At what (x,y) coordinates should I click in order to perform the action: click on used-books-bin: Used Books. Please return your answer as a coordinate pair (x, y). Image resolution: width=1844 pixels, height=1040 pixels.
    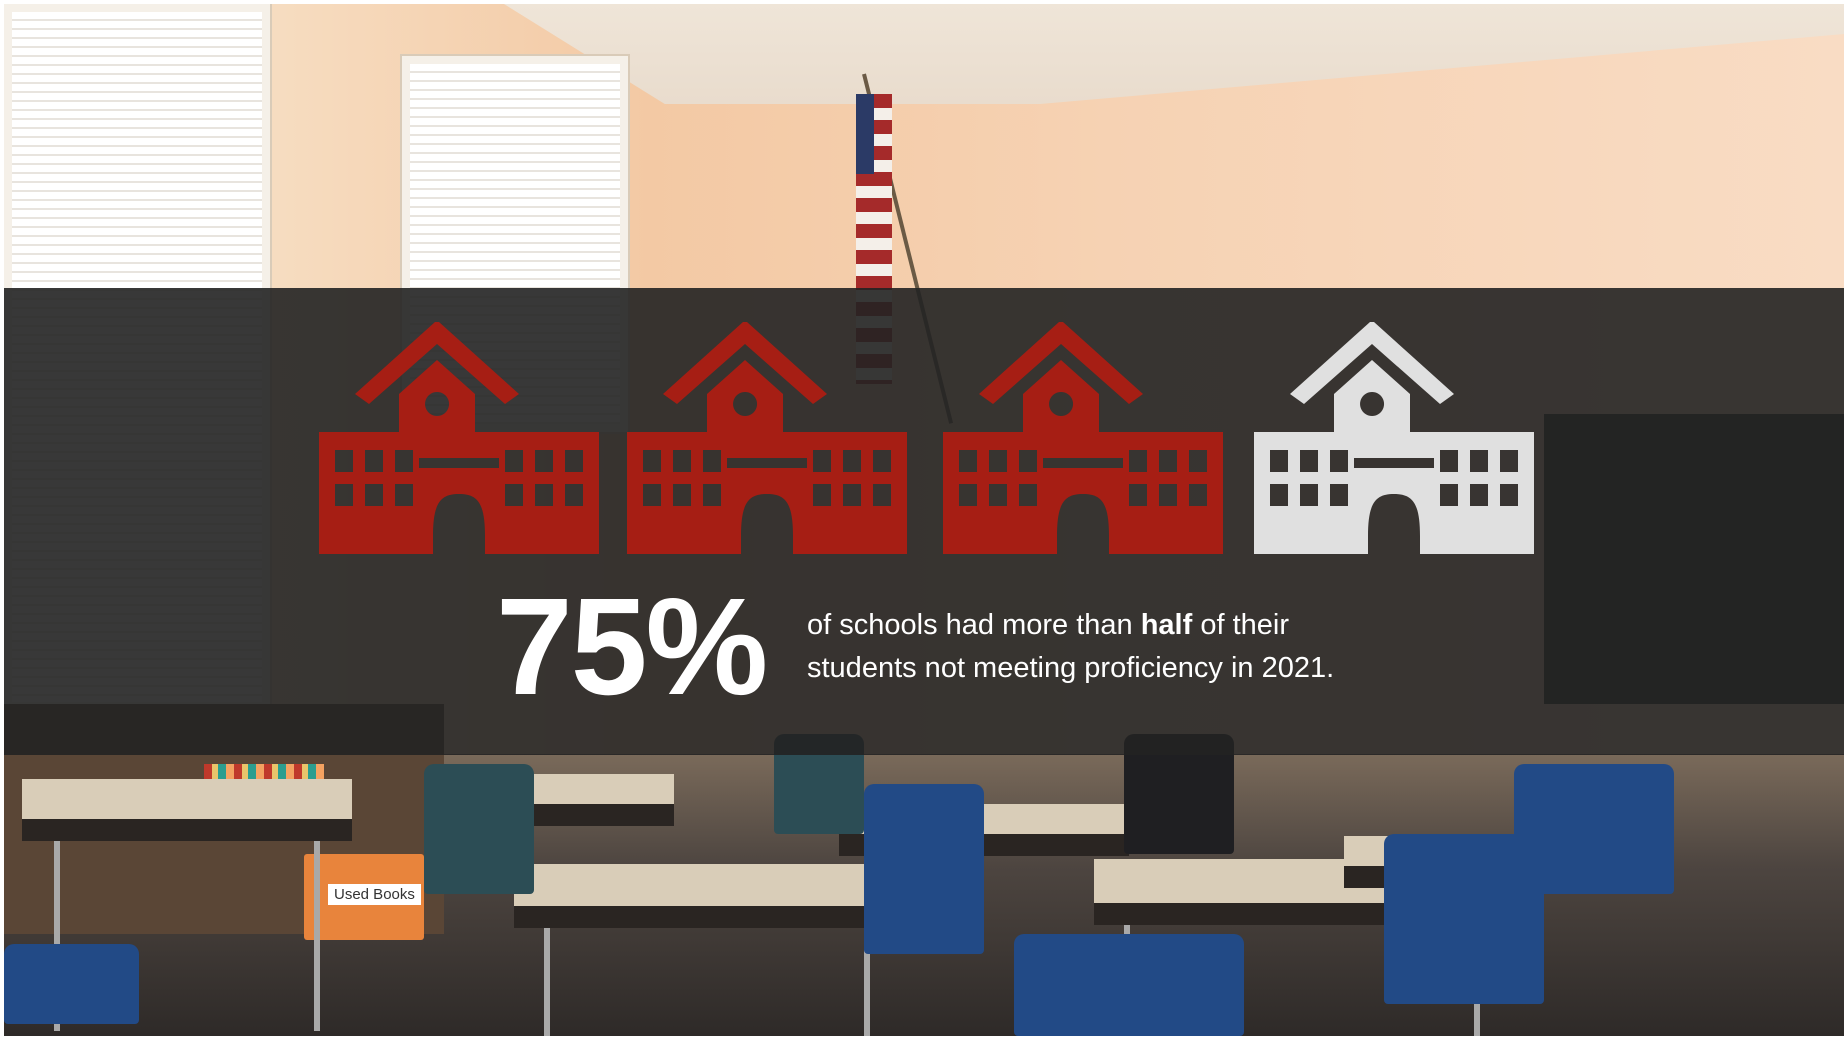
    Looking at the image, I should click on (364, 897).